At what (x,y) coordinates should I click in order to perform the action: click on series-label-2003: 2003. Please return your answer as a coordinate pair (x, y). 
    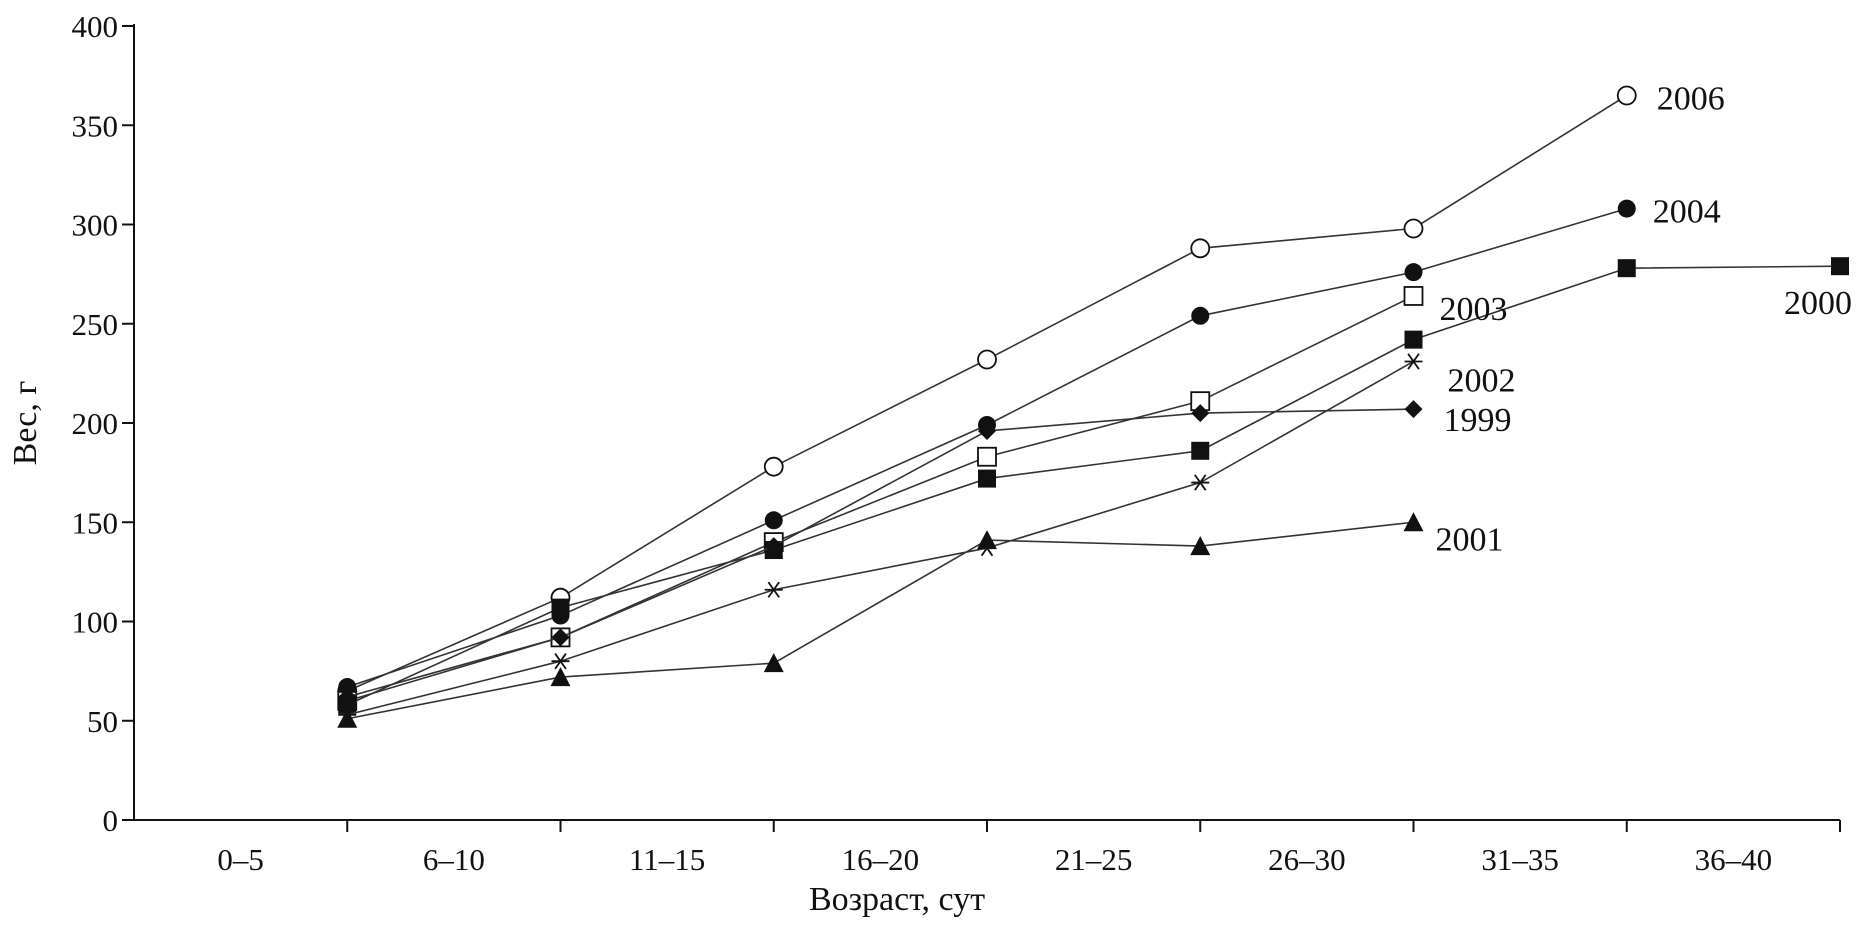
    Looking at the image, I should click on (1474, 309).